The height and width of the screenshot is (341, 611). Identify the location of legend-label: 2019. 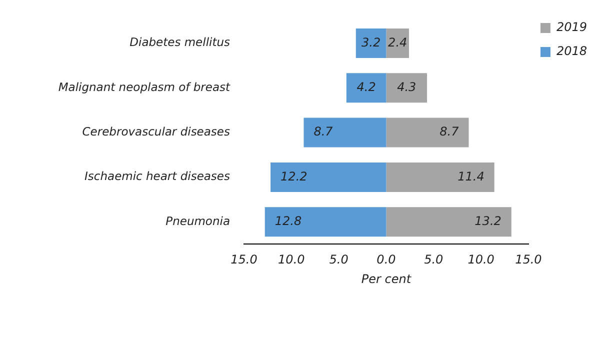
(572, 27).